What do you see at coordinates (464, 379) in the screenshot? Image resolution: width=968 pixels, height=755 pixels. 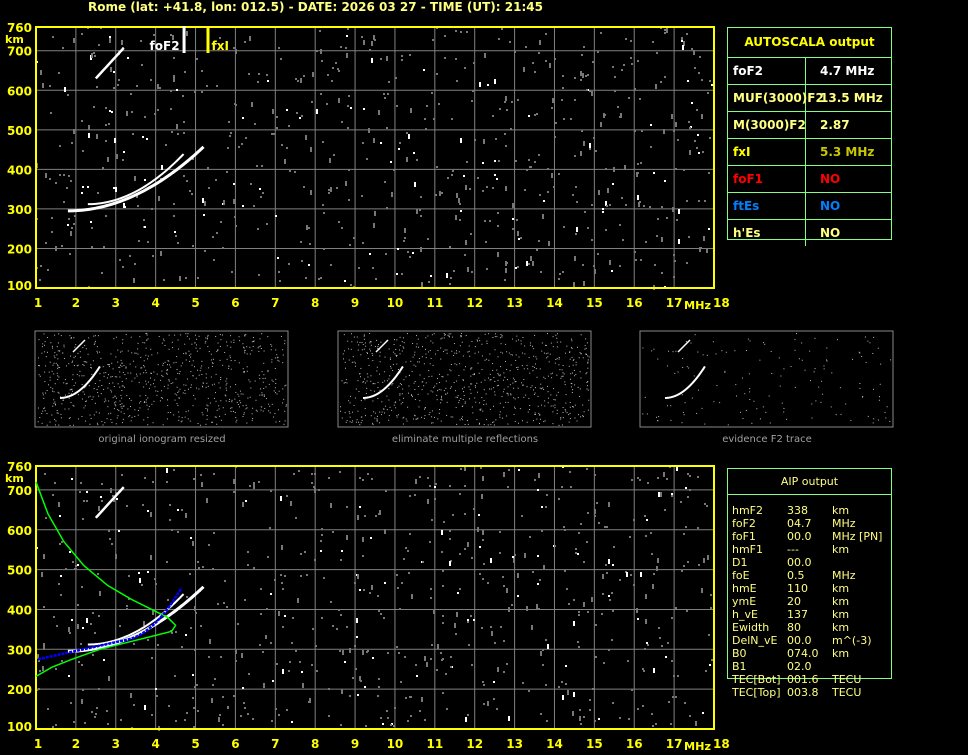 I see `thumbnail-frame` at bounding box center [464, 379].